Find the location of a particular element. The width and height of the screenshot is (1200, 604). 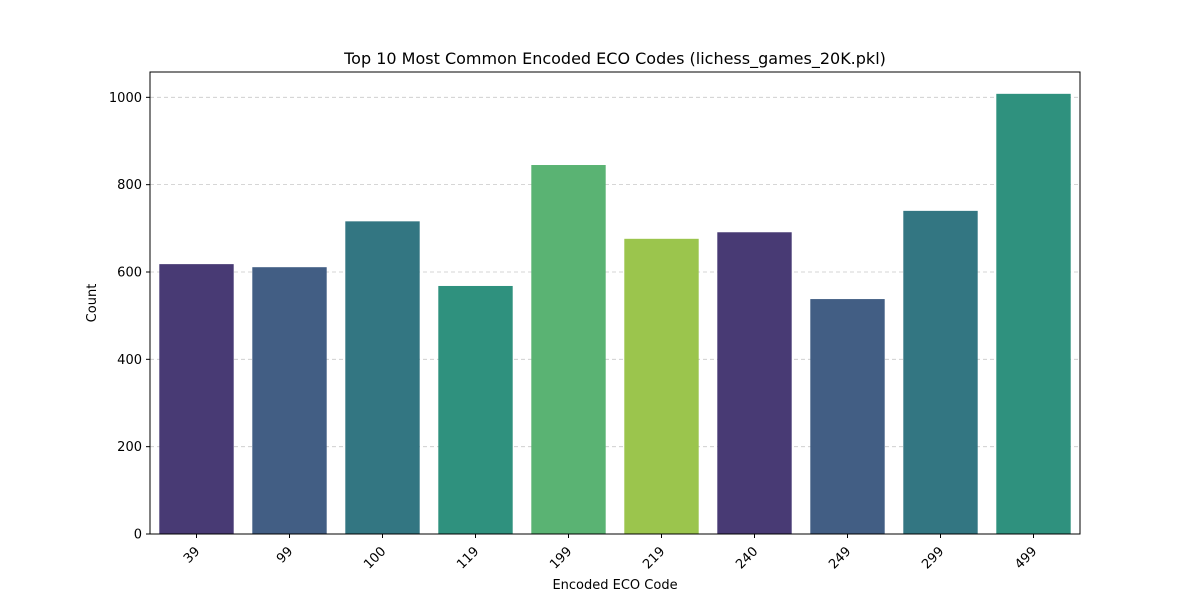

y-axis-label: Count is located at coordinates (92, 303).